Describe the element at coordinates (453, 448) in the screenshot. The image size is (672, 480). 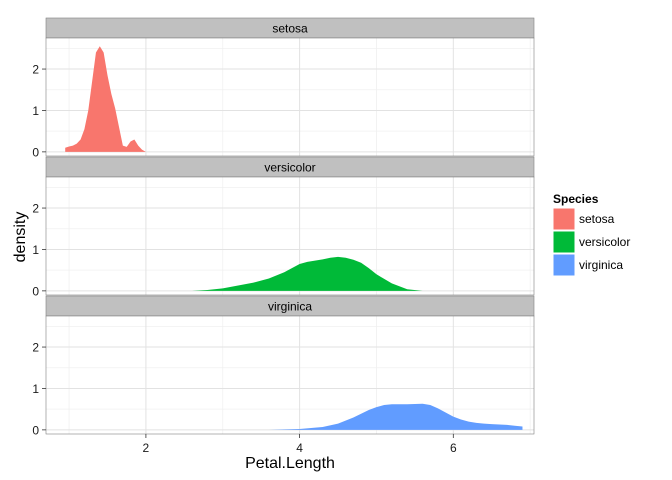
I see `x-tick-label: 6` at that location.